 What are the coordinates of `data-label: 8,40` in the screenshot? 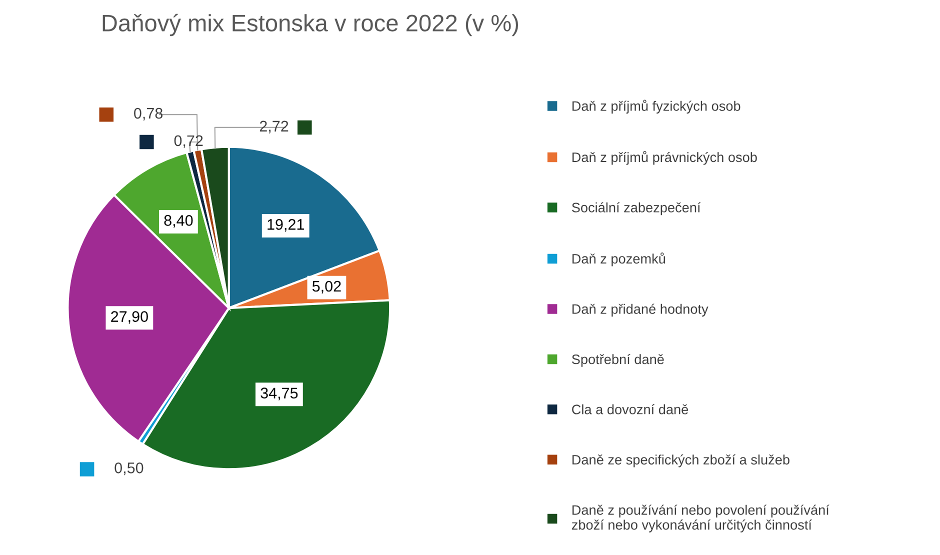 It's located at (178, 221).